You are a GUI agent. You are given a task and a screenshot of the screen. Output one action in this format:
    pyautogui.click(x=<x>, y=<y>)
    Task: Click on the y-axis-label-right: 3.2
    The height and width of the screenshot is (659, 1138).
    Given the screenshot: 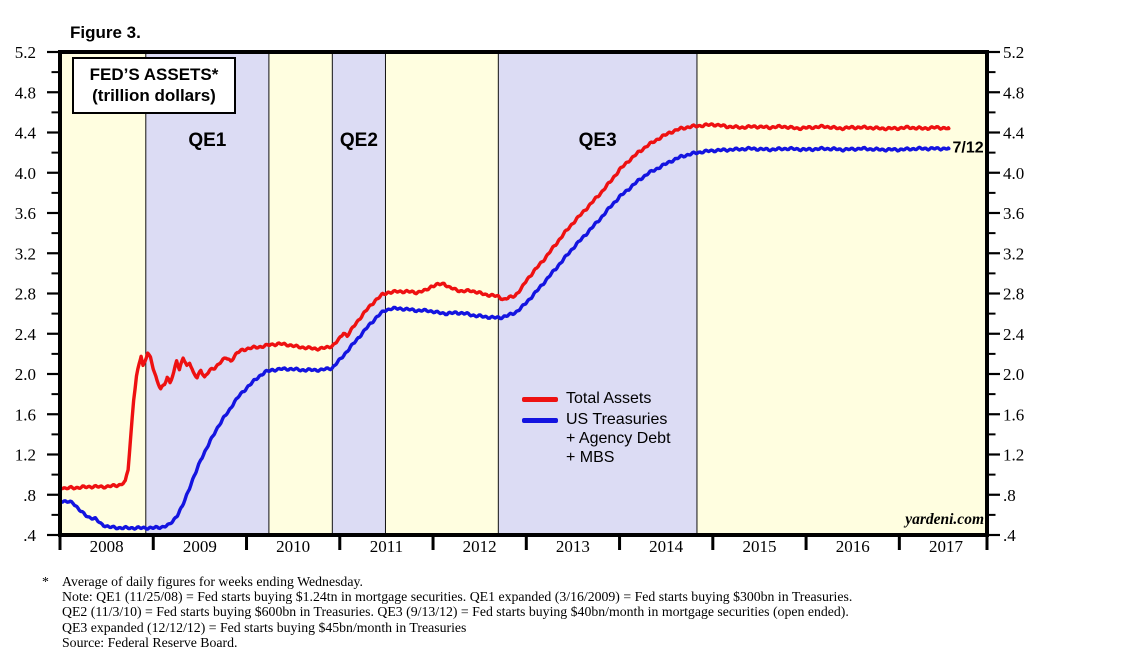 What is the action you would take?
    pyautogui.click(x=1013, y=253)
    